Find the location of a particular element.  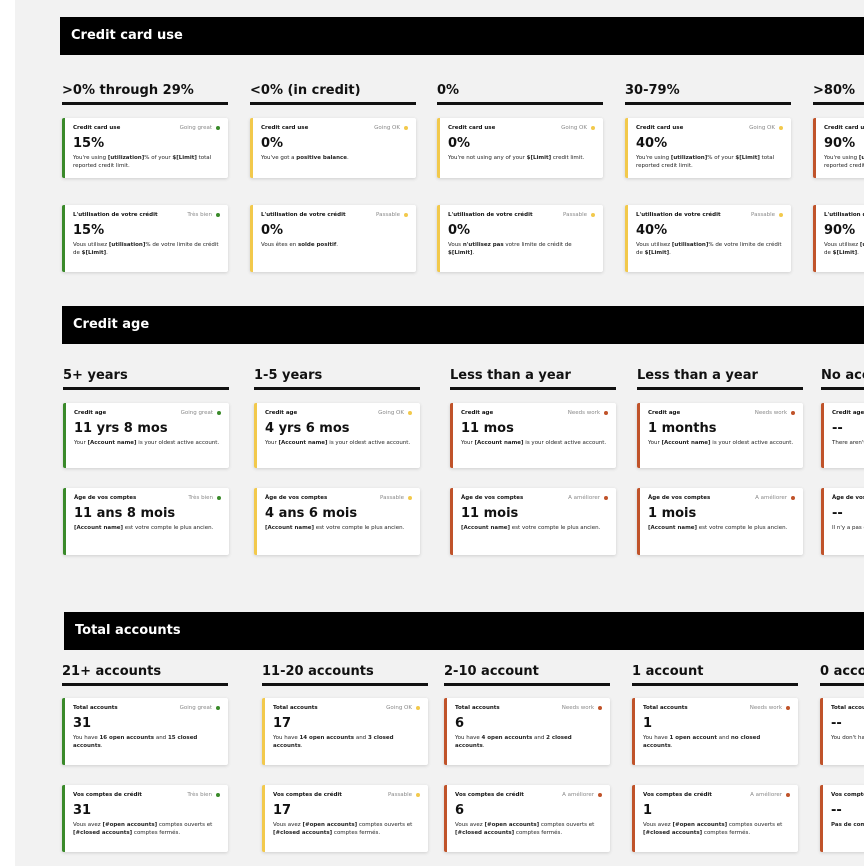

status-text: A améliorer is located at coordinates (578, 795).